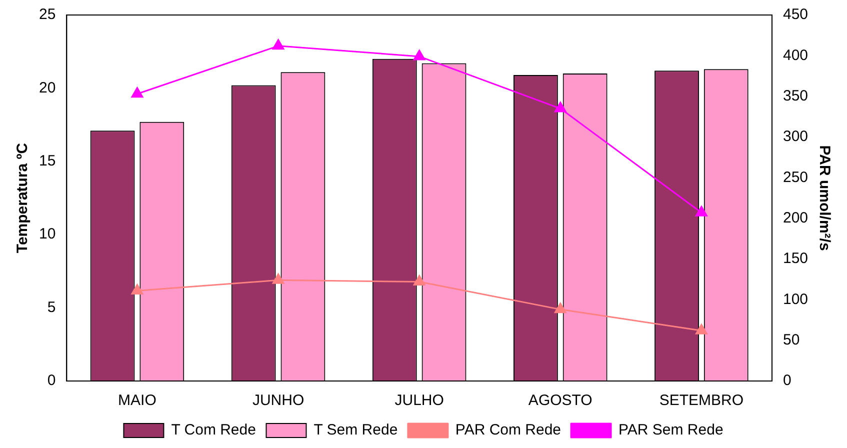  I want to click on x-tick-label: SETEMBRO, so click(701, 401).